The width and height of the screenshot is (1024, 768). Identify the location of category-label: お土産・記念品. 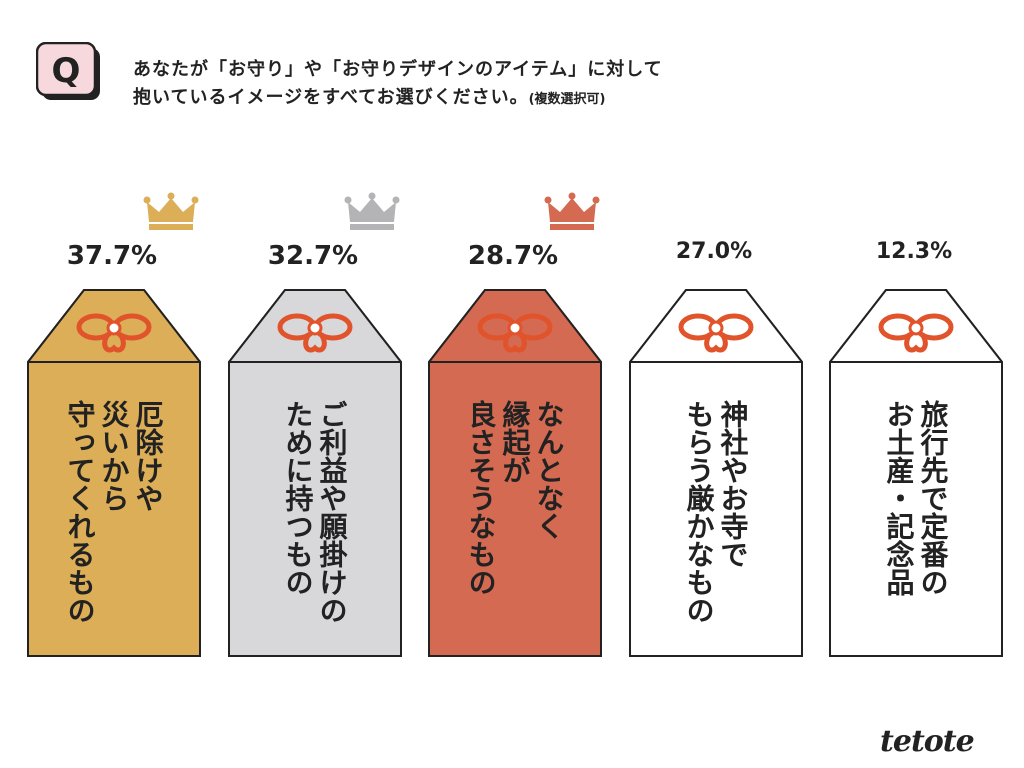
(899, 498).